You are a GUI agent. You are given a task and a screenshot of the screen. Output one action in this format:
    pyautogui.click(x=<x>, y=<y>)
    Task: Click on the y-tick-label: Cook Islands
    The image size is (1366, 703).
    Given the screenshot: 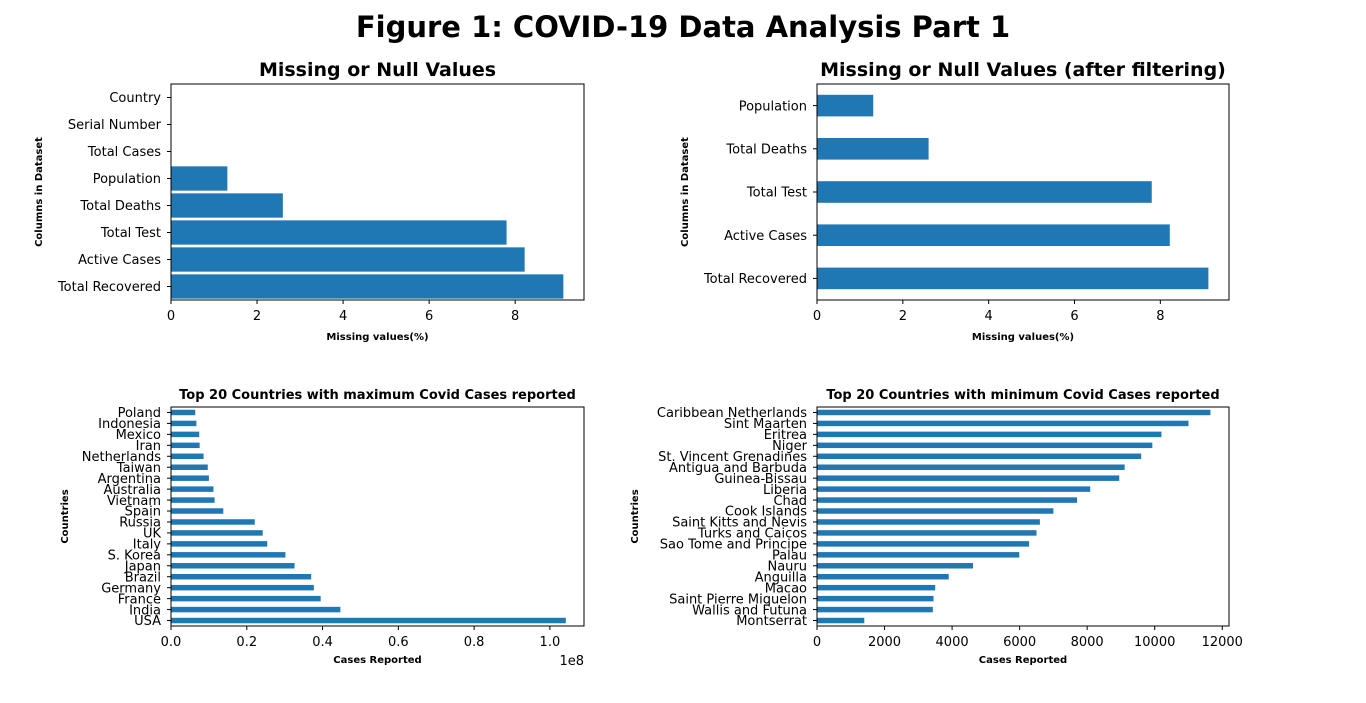 What is the action you would take?
    pyautogui.click(x=766, y=512)
    